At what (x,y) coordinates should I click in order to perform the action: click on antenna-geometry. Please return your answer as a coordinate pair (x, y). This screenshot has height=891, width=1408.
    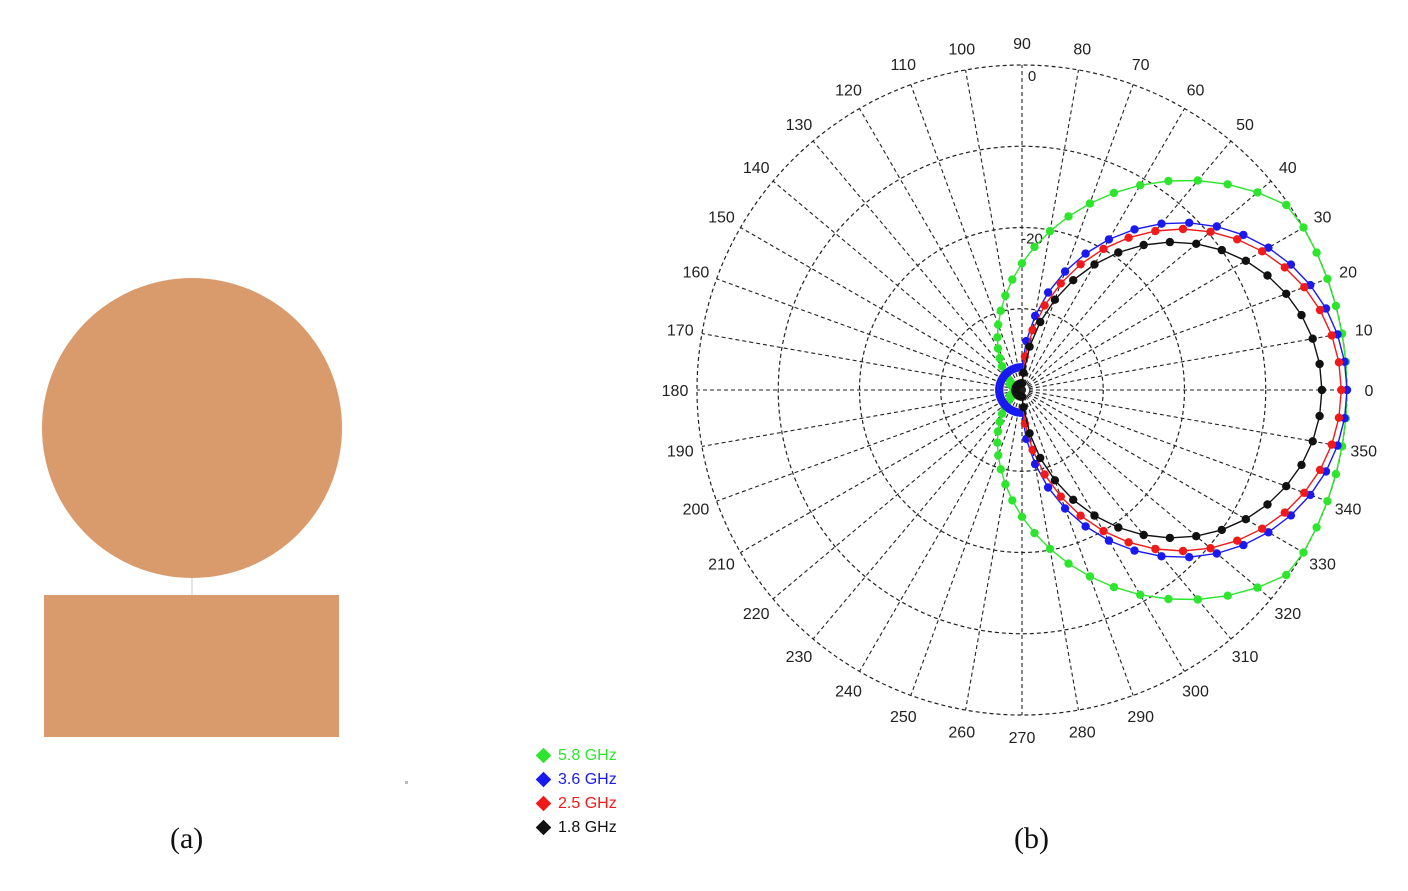
    Looking at the image, I should click on (225, 531).